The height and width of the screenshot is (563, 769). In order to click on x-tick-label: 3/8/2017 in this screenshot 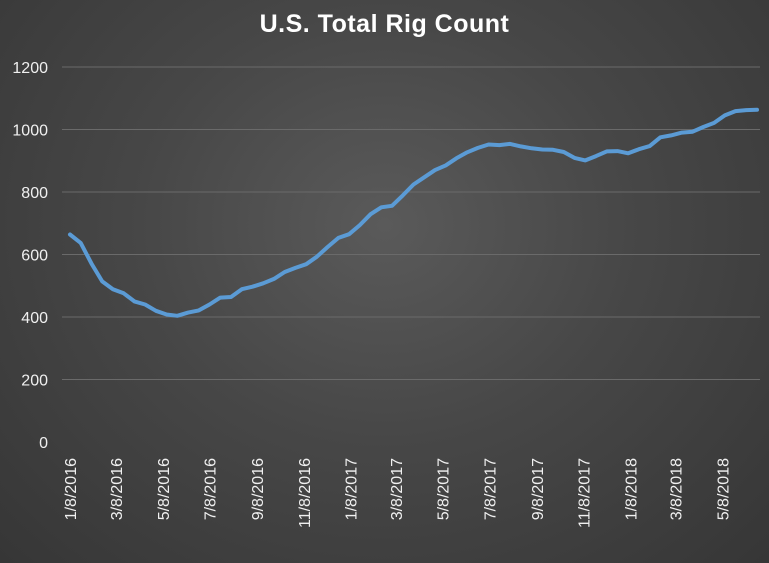, I will do `click(397, 489)`.